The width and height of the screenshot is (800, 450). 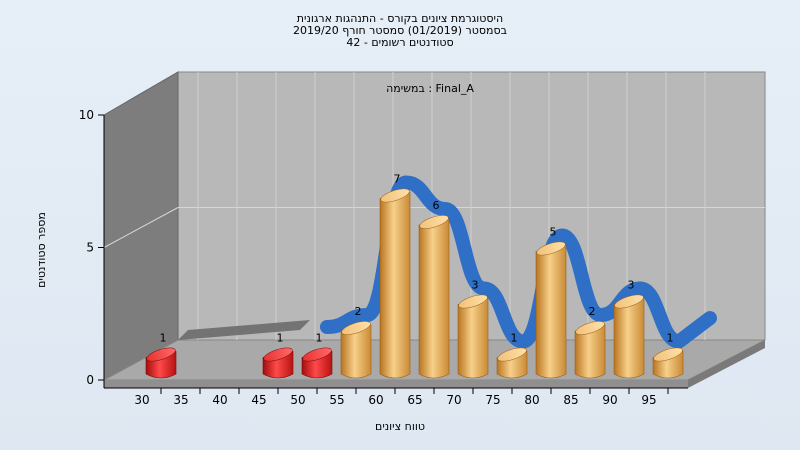 I want to click on floor-side-edge, so click(x=726, y=364).